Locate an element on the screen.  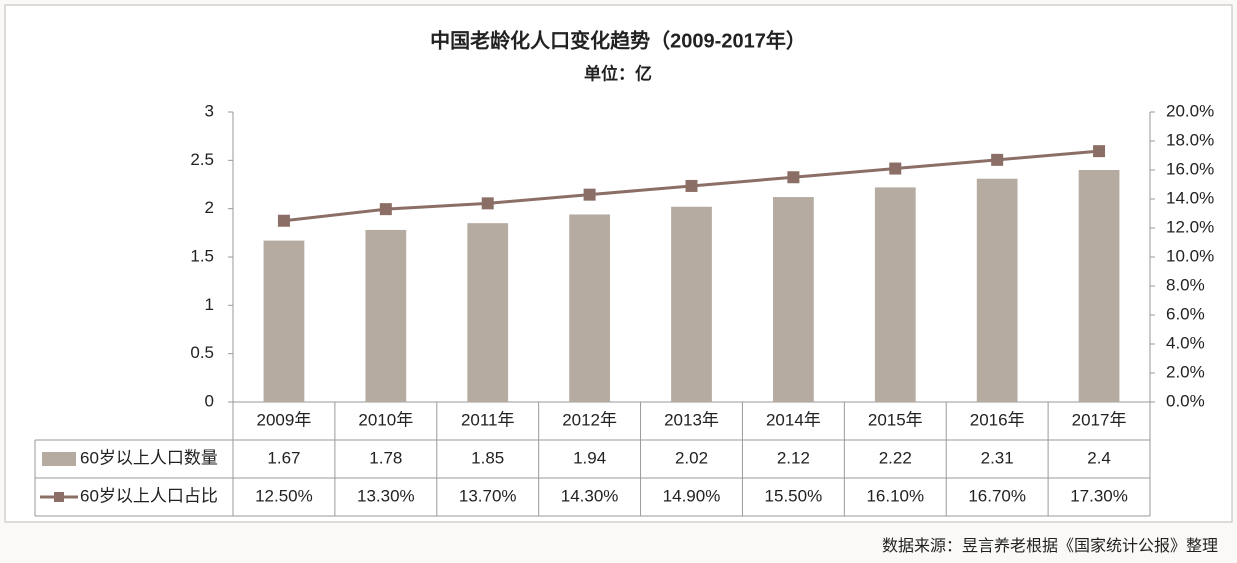
x-tick-label: 2016年 is located at coordinates (997, 419).